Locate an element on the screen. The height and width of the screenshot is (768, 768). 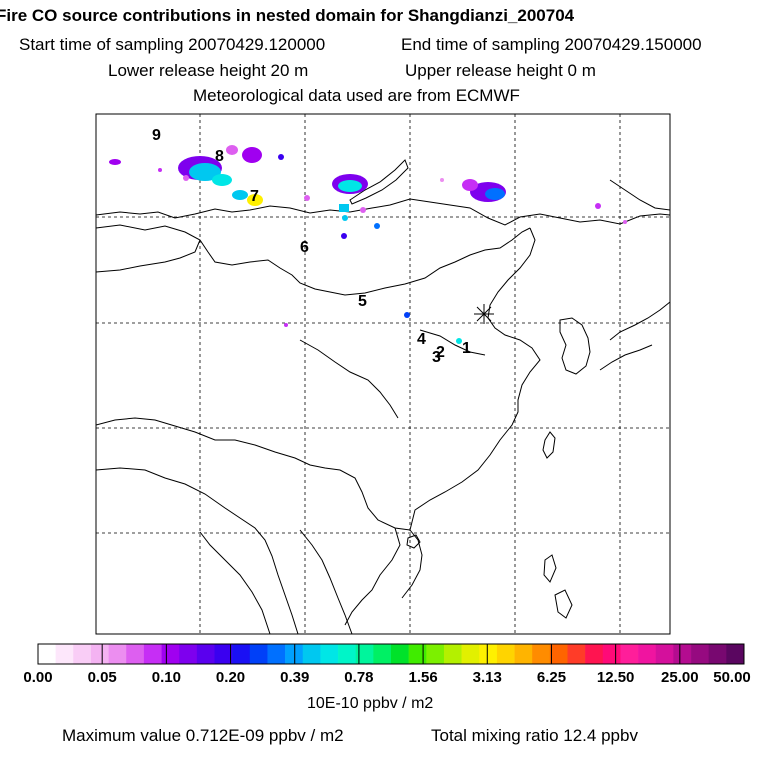
colorbar-tick-label: 0.00 is located at coordinates (38, 677).